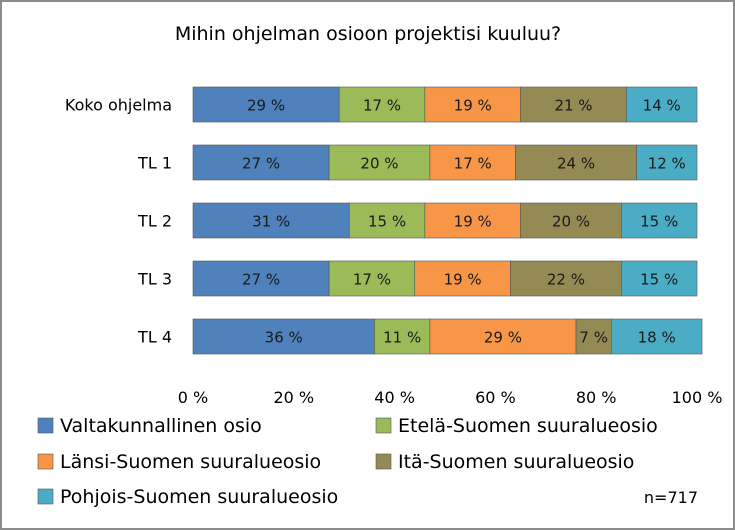  What do you see at coordinates (450, 397) in the screenshot?
I see `x-axis: 0 % 20 % 40 % 60 % 80 % 100 %` at bounding box center [450, 397].